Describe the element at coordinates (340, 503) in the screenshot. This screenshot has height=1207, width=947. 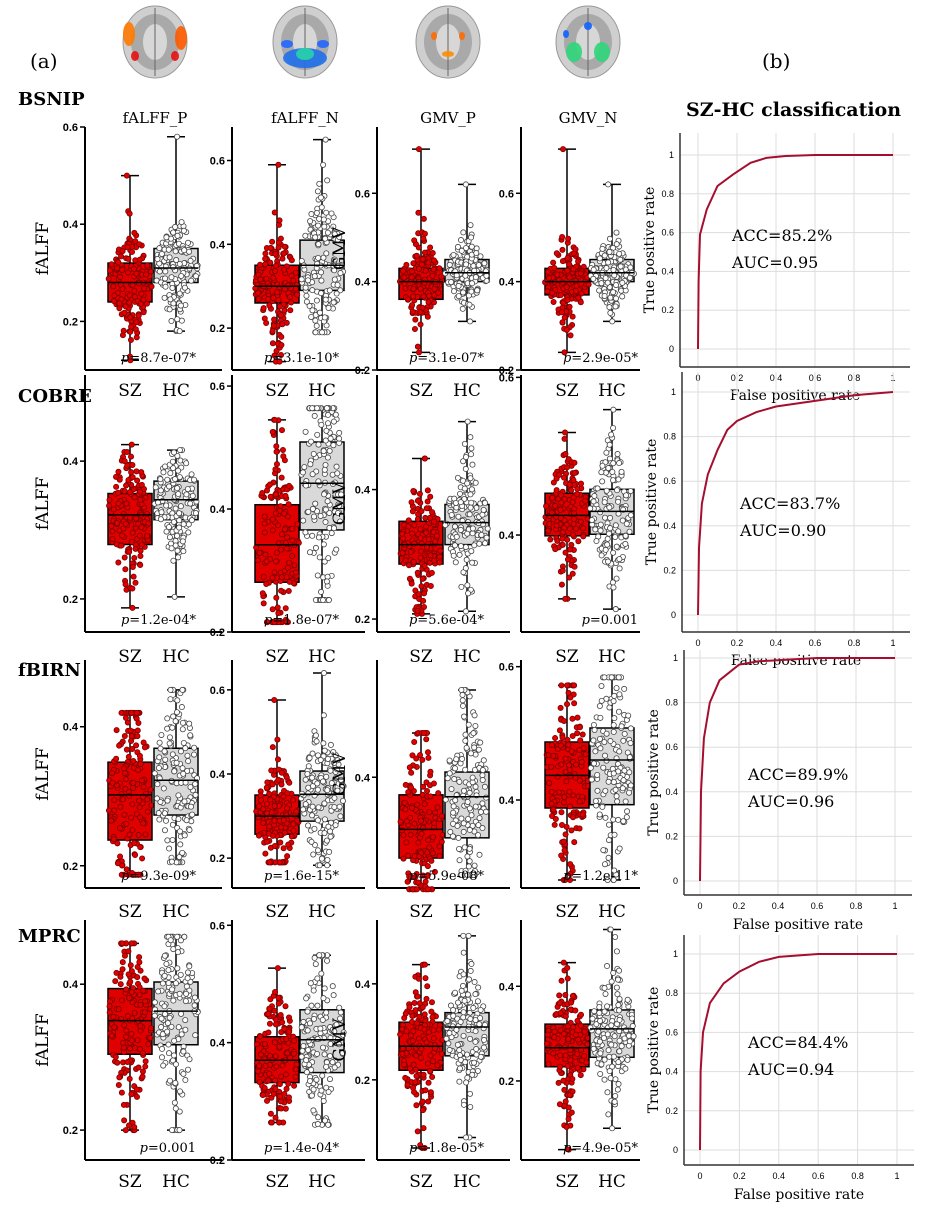
I see `y-axis-label: GMV` at that location.